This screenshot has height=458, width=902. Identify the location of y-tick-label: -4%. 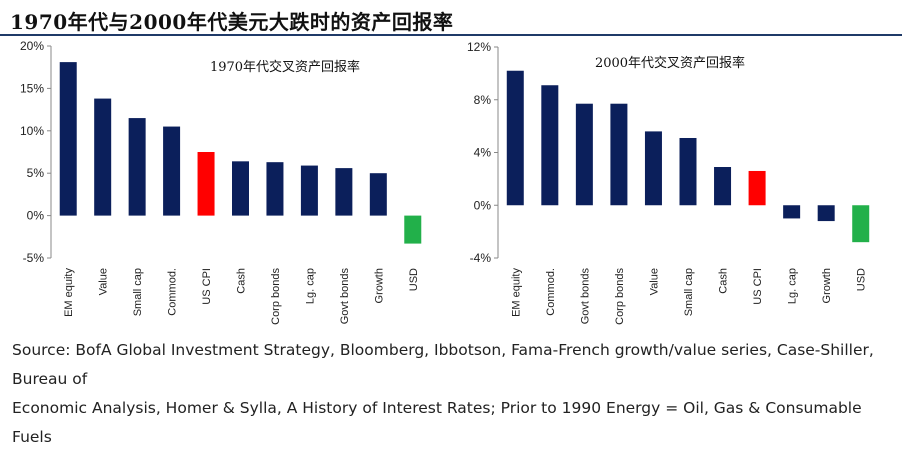
(481, 258).